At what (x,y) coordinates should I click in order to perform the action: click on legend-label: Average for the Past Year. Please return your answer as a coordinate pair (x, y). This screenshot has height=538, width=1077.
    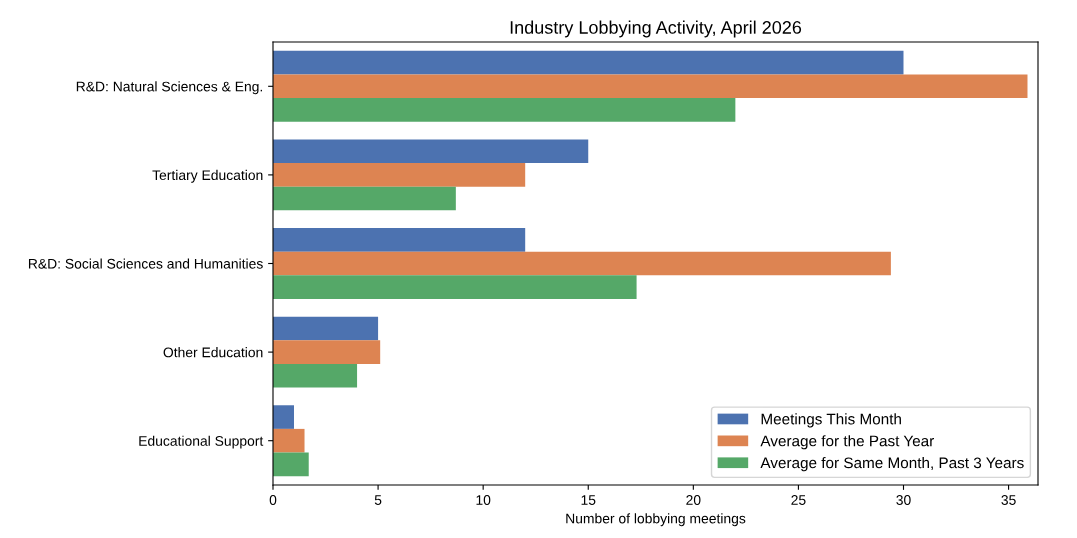
    Looking at the image, I should click on (847, 442).